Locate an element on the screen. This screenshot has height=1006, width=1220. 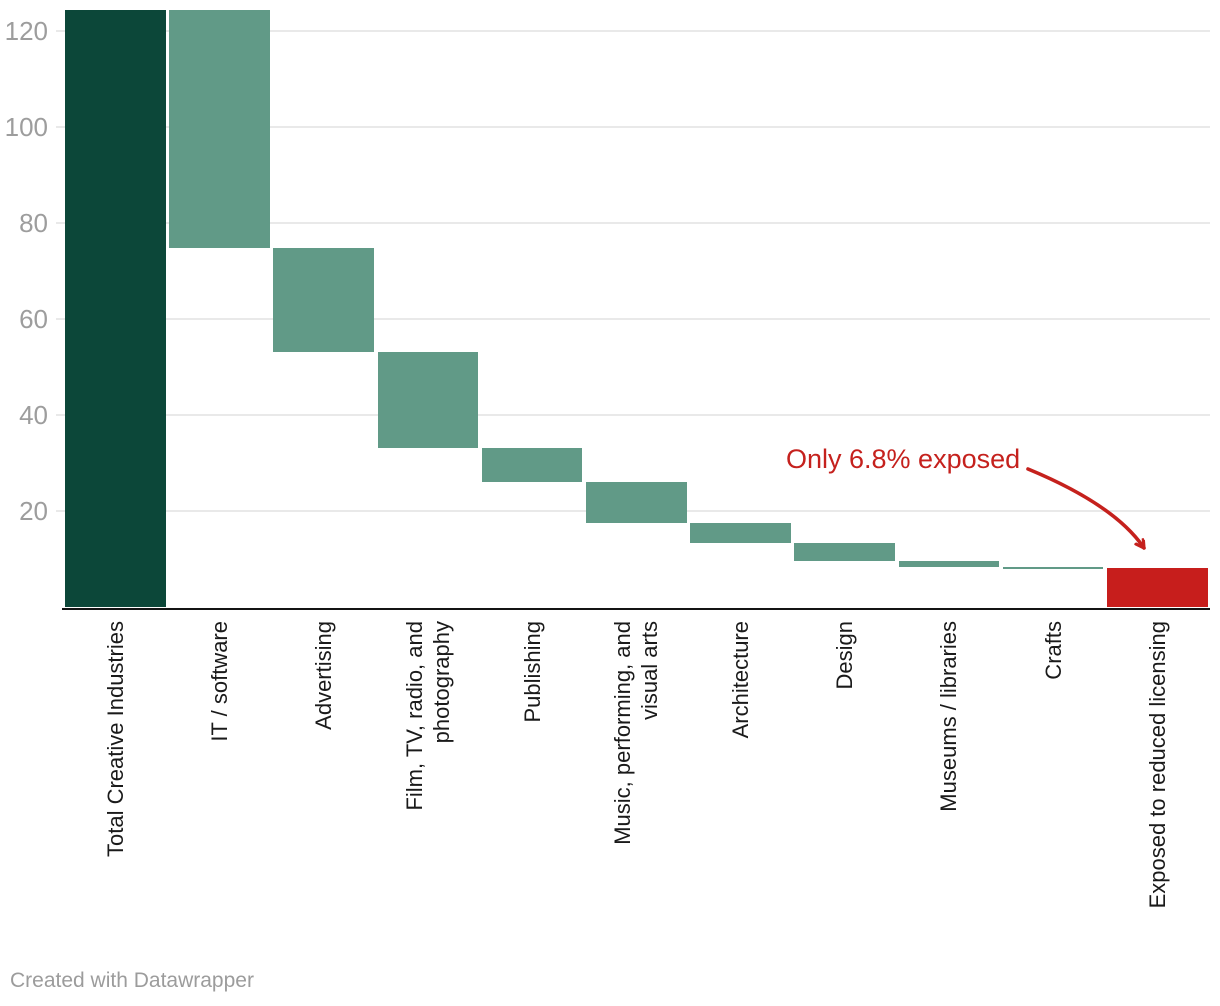
bar-advertising is located at coordinates (323, 300).